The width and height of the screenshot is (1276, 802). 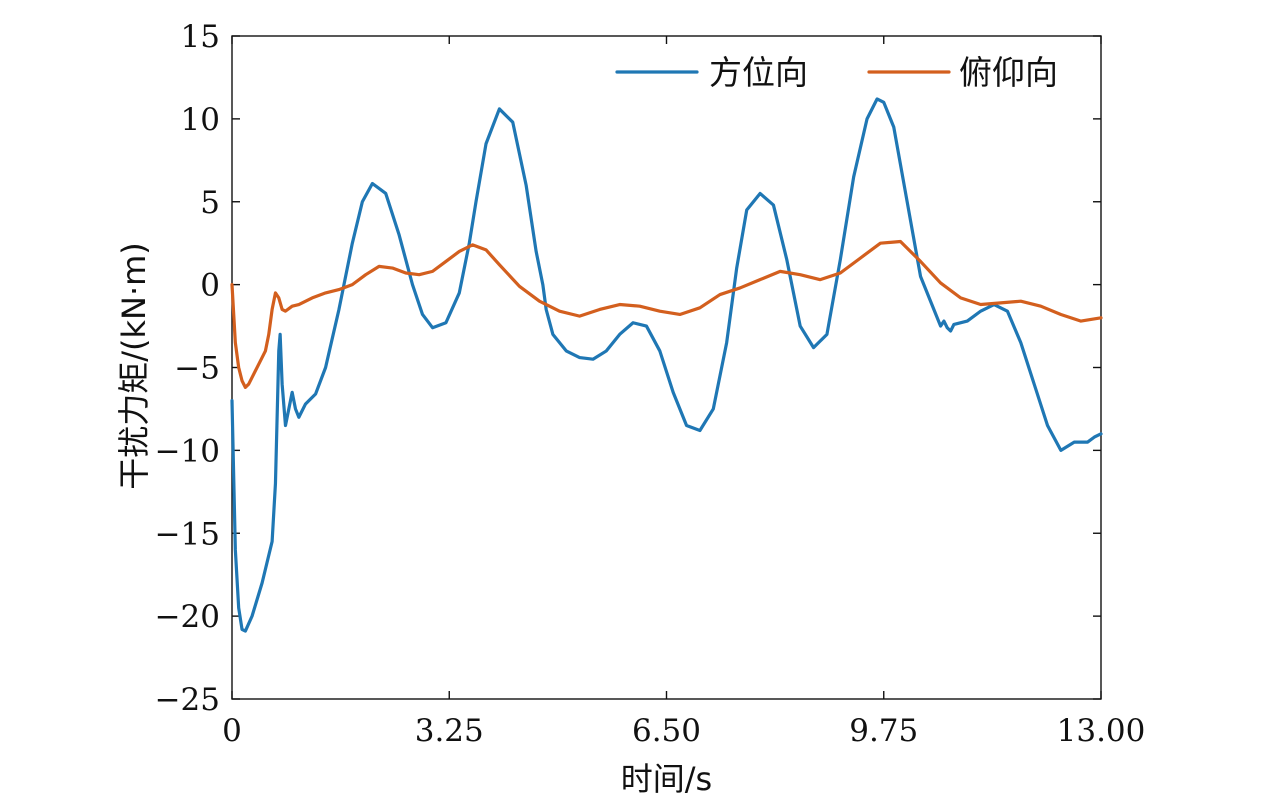 I want to click on x-tick-label: 6.50, so click(x=666, y=731).